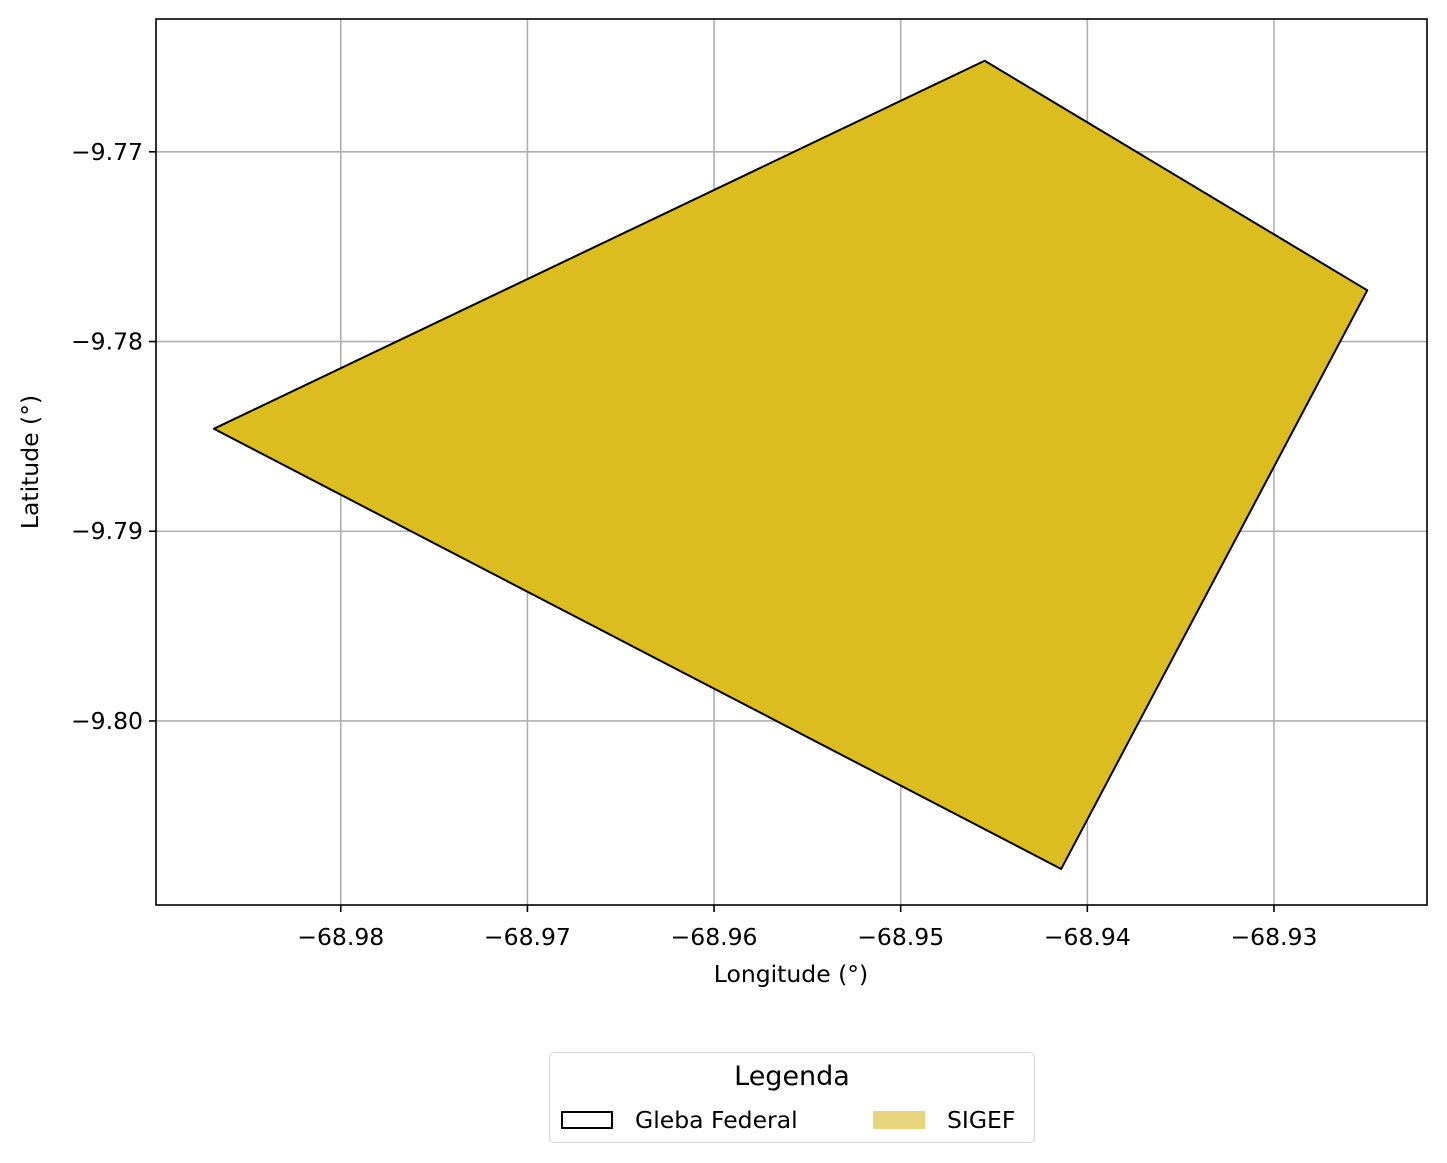 This screenshot has height=1163, width=1447. Describe the element at coordinates (340, 937) in the screenshot. I see `x-tick-label: −68.98` at that location.